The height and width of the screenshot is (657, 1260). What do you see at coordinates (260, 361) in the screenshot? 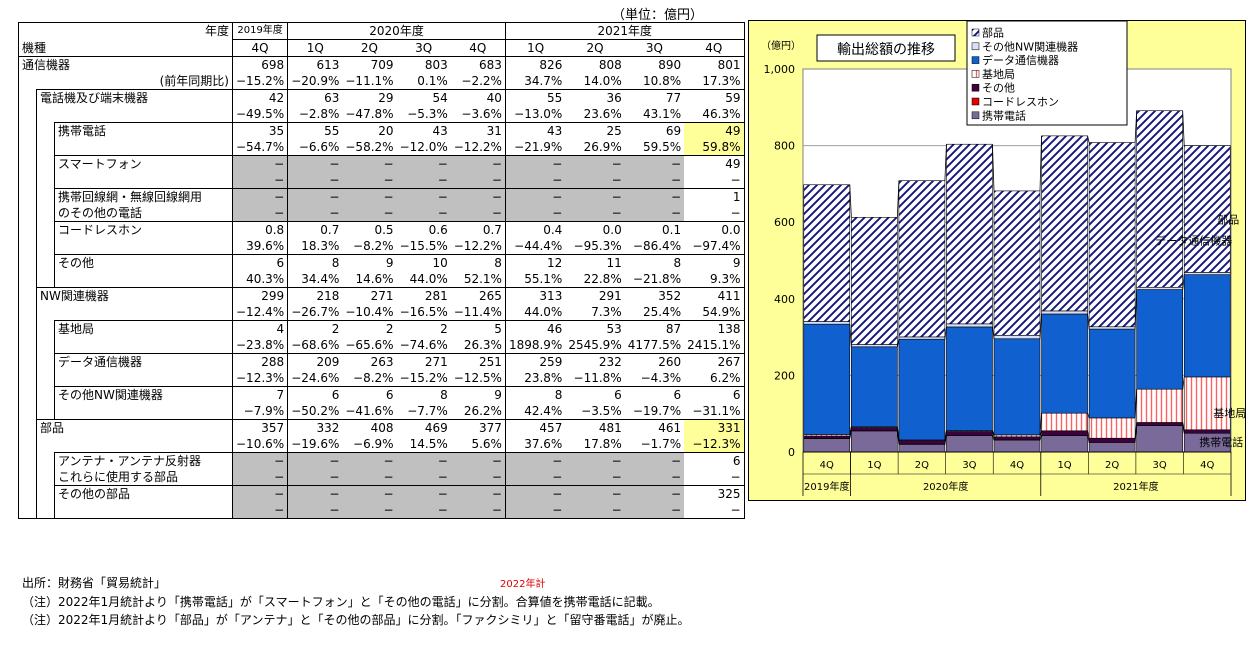
I see `value-cell: 288` at bounding box center [260, 361].